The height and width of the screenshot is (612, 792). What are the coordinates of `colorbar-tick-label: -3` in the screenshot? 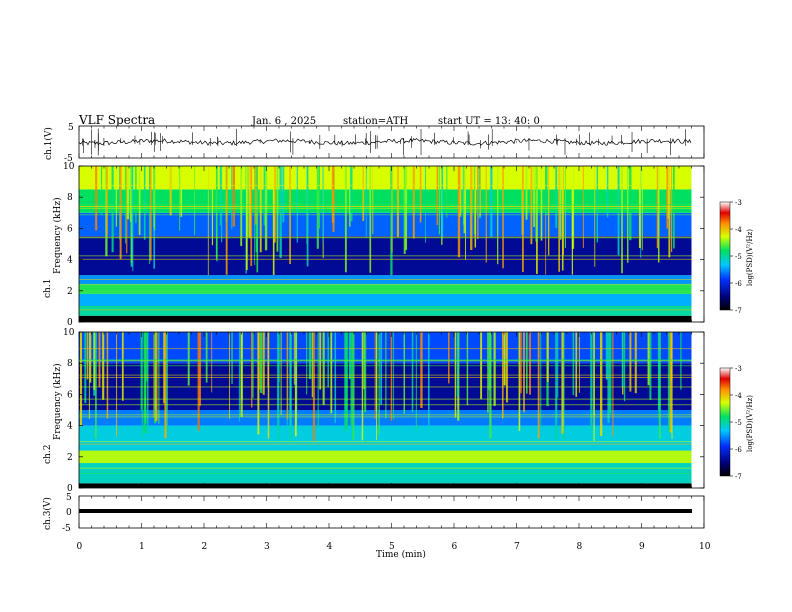 It's located at (738, 369).